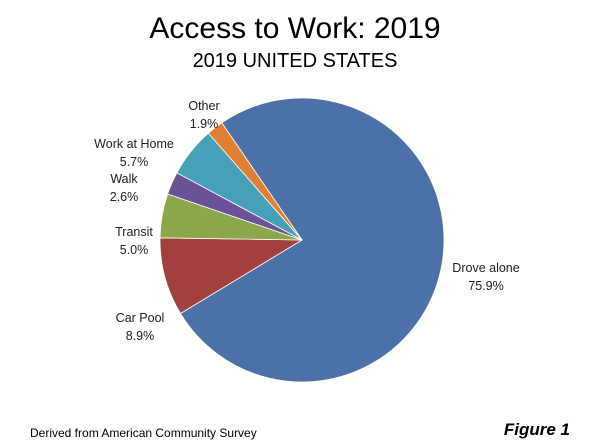 Image resolution: width=590 pixels, height=443 pixels. Describe the element at coordinates (536, 429) in the screenshot. I see `figure-label: Figure 1` at that location.